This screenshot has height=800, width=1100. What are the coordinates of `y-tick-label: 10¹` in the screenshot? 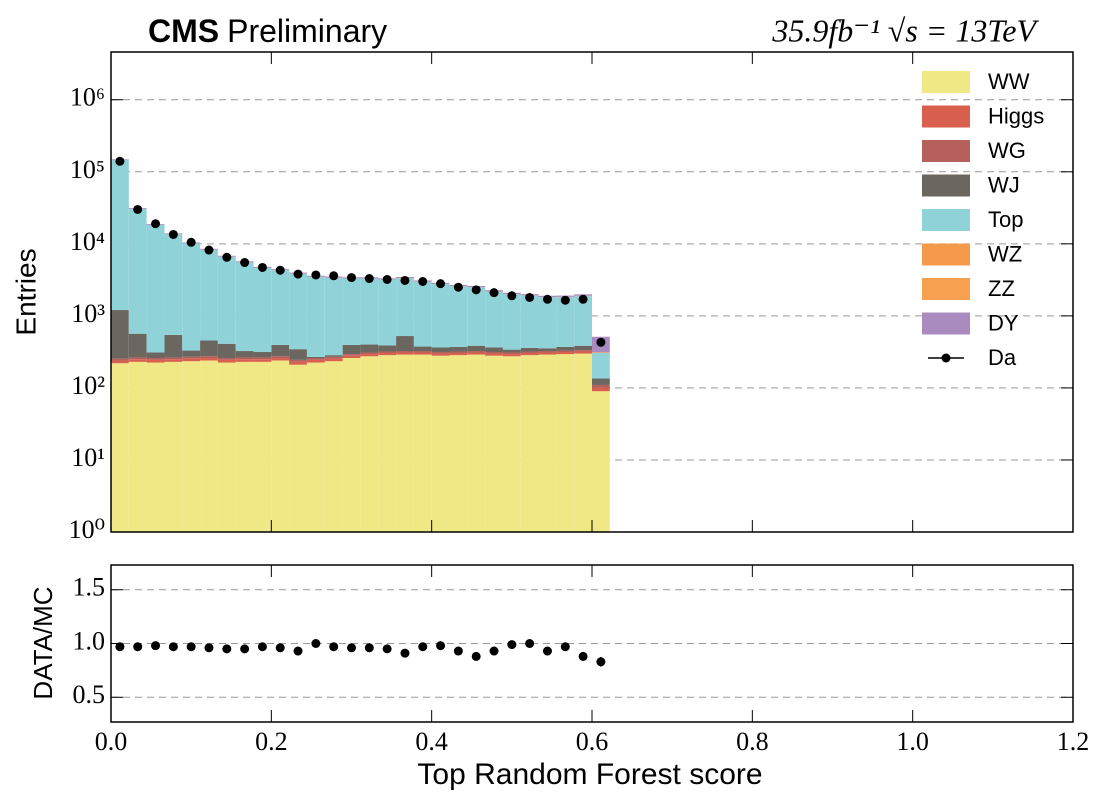 It's located at (88, 457).